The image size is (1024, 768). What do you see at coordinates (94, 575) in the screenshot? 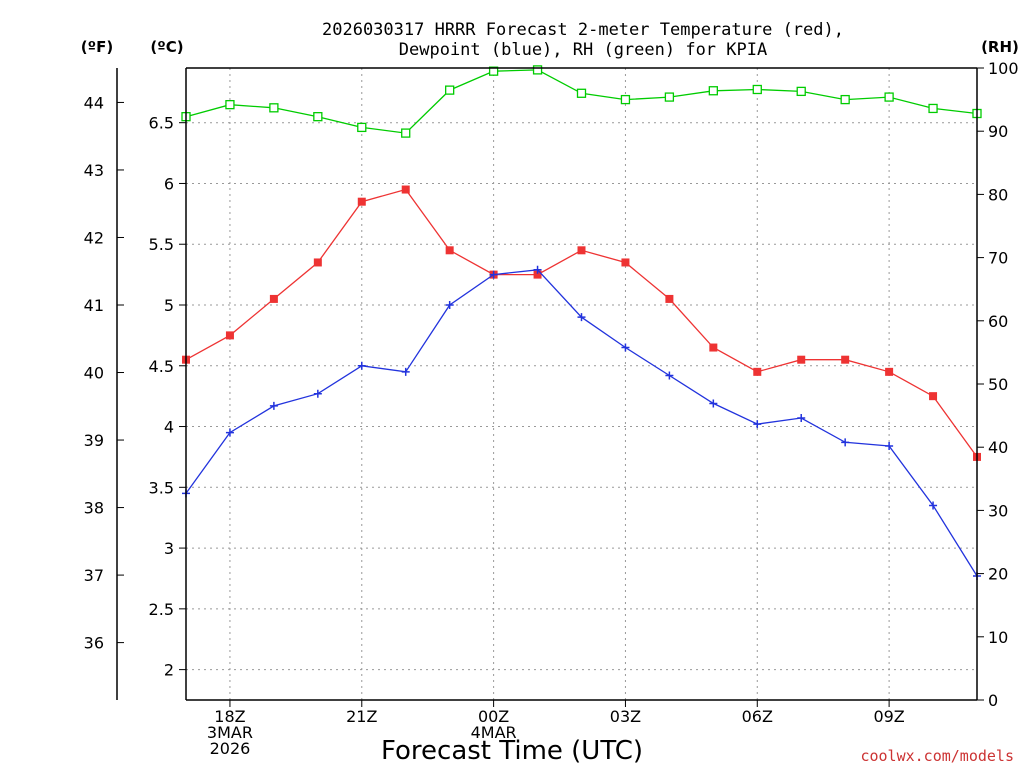
I see `fahrenheit-tick-label: 37` at bounding box center [94, 575].